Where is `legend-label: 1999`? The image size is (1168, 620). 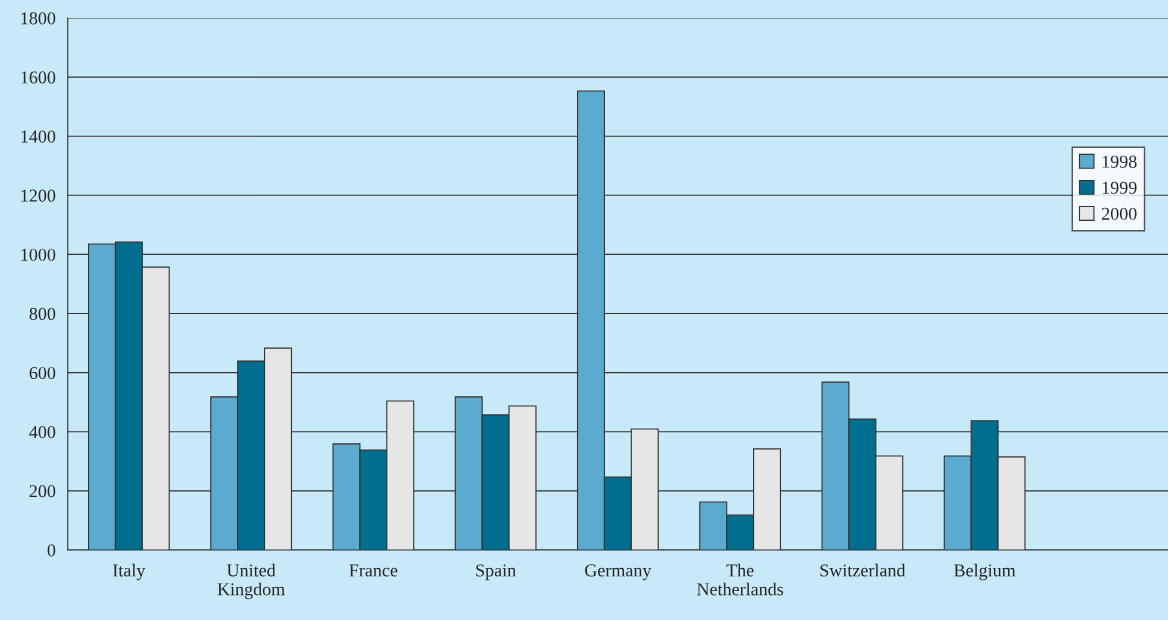
legend-label: 1999 is located at coordinates (1119, 187).